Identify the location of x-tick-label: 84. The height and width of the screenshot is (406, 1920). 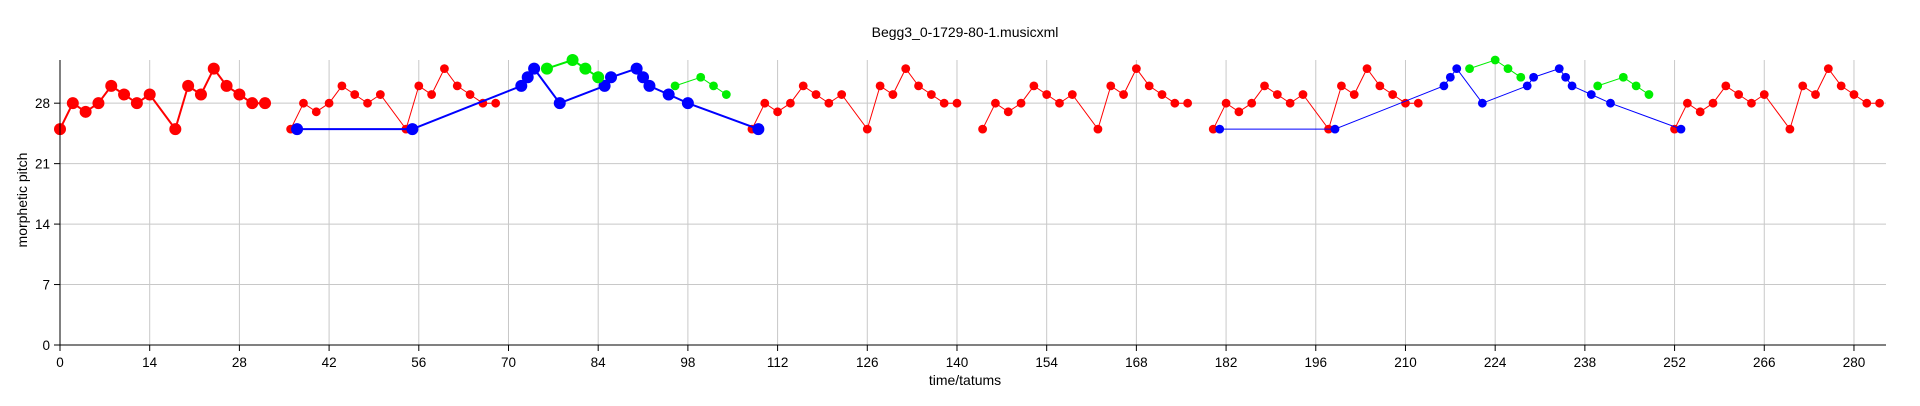
(599, 362).